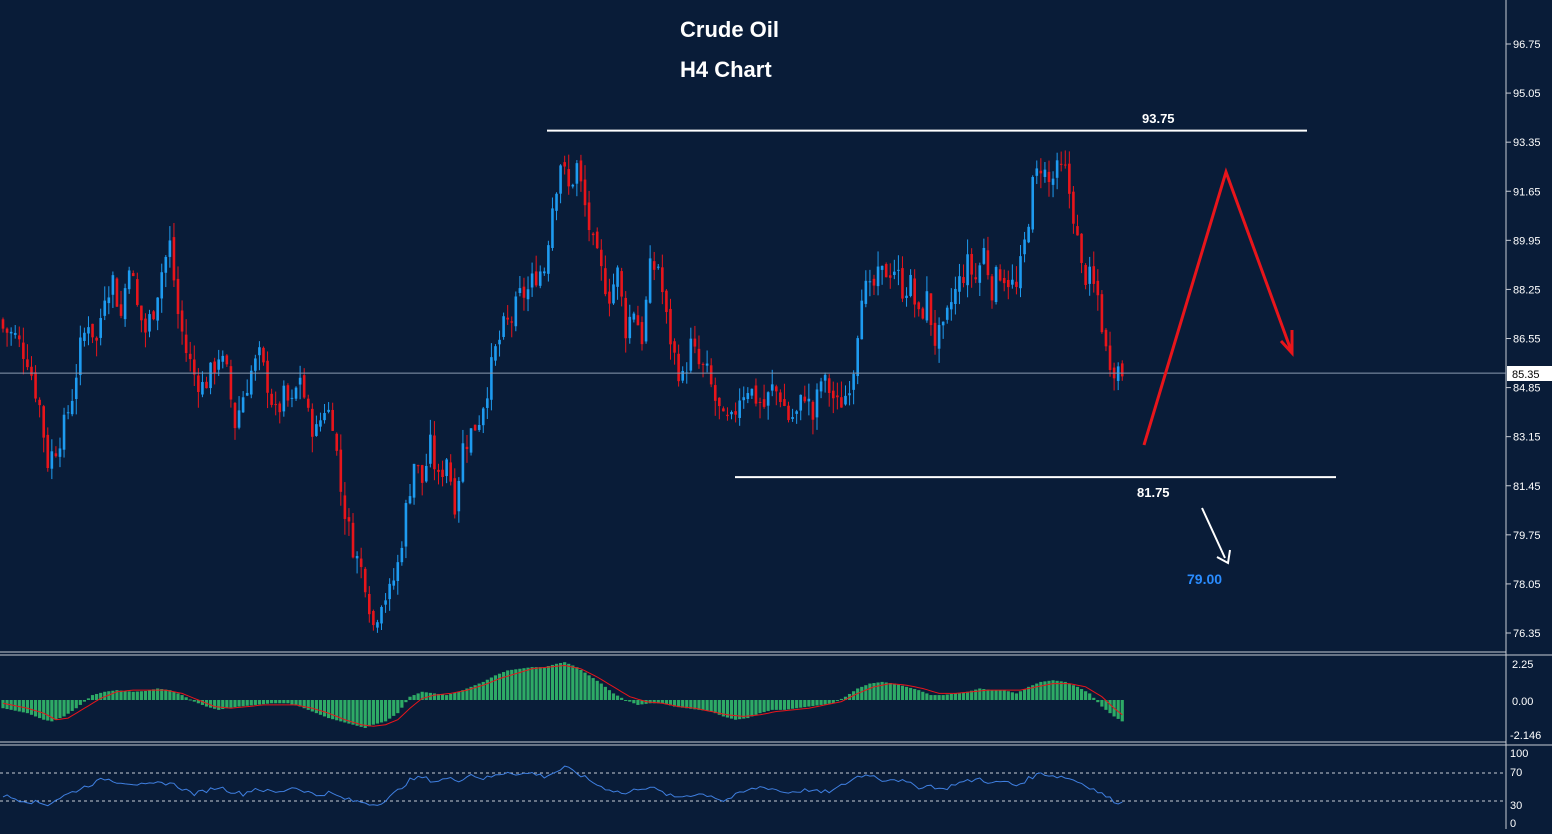 The width and height of the screenshot is (1552, 834). Describe the element at coordinates (1527, 290) in the screenshot. I see `price-tick-label: 88.25` at that location.